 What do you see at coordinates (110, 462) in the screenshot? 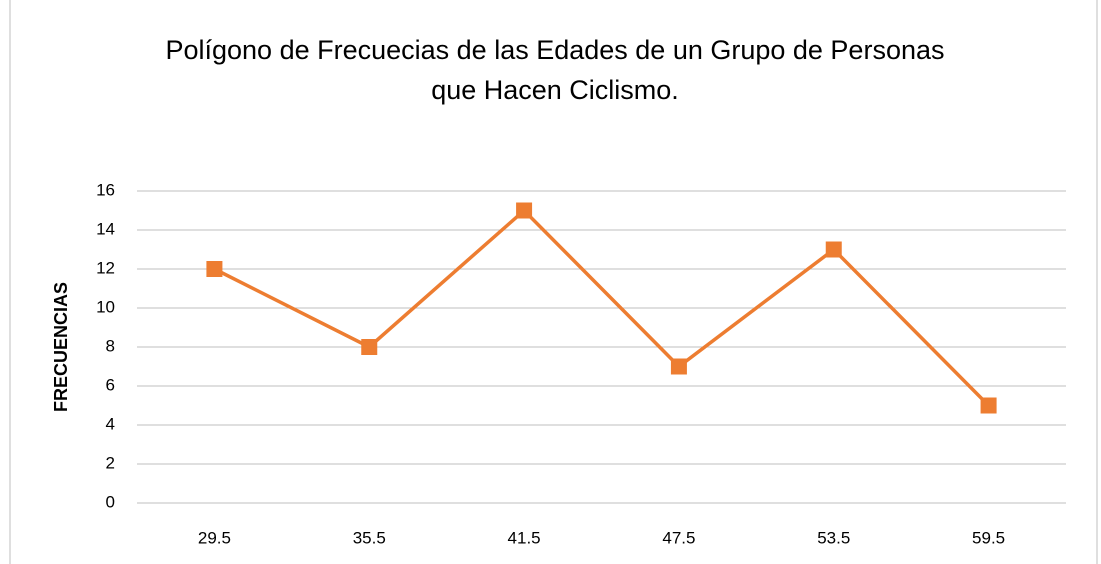
I see `y-tick-label: 2` at bounding box center [110, 462].